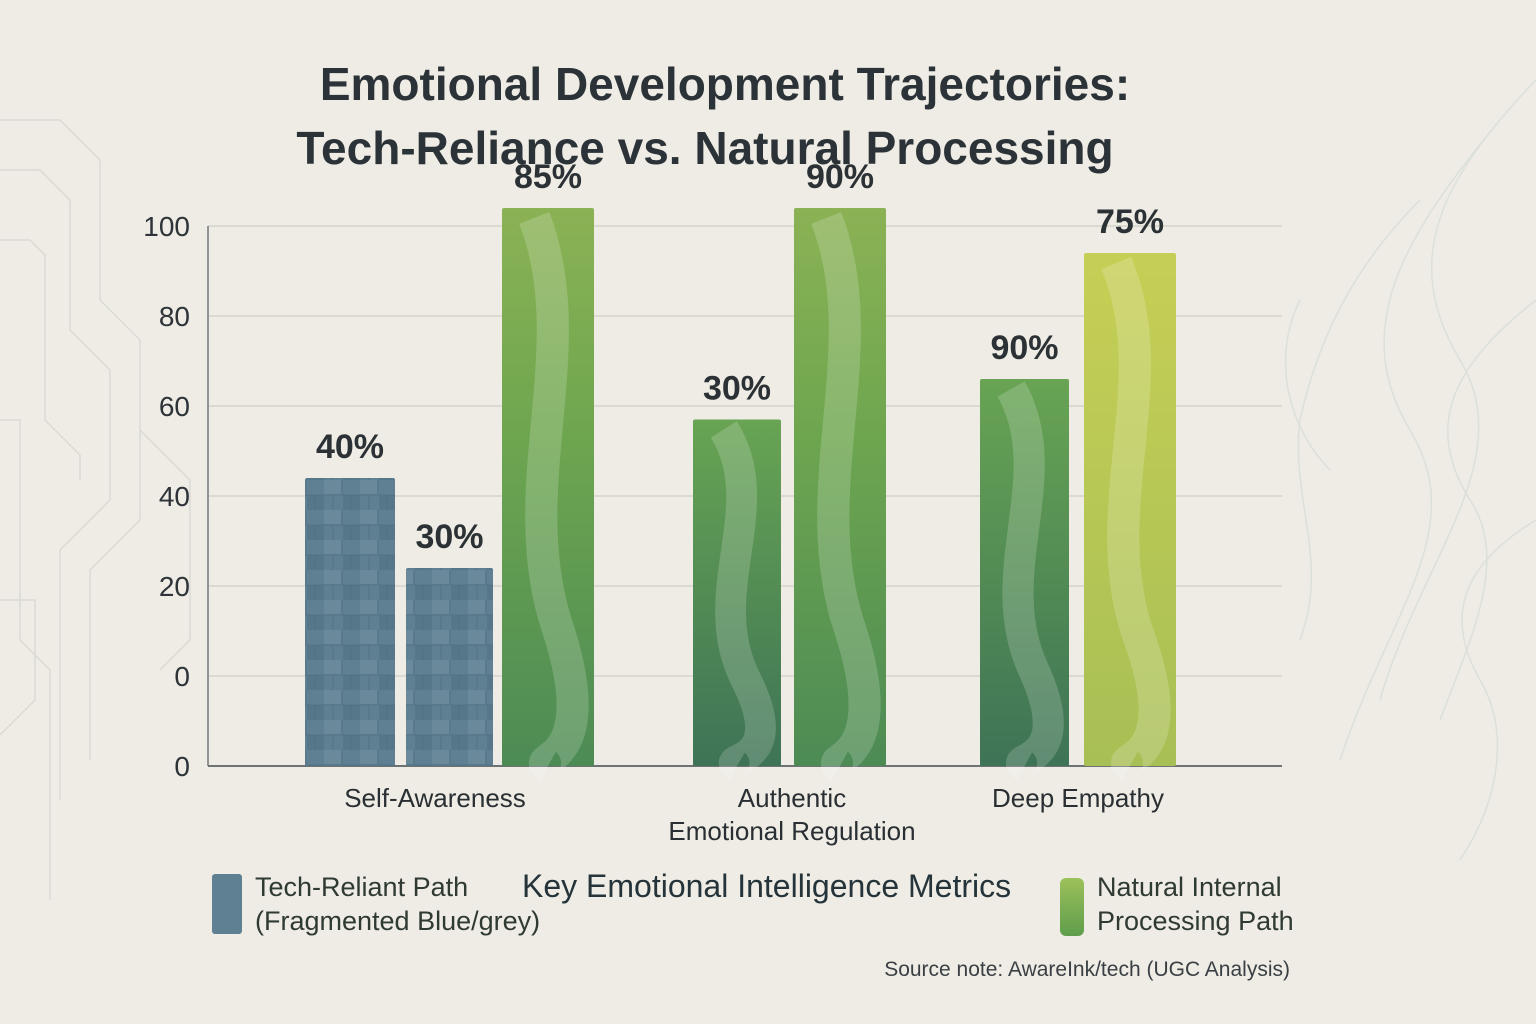 This screenshot has height=1024, width=1536. I want to click on legend-natural-swatch, so click(1072, 907).